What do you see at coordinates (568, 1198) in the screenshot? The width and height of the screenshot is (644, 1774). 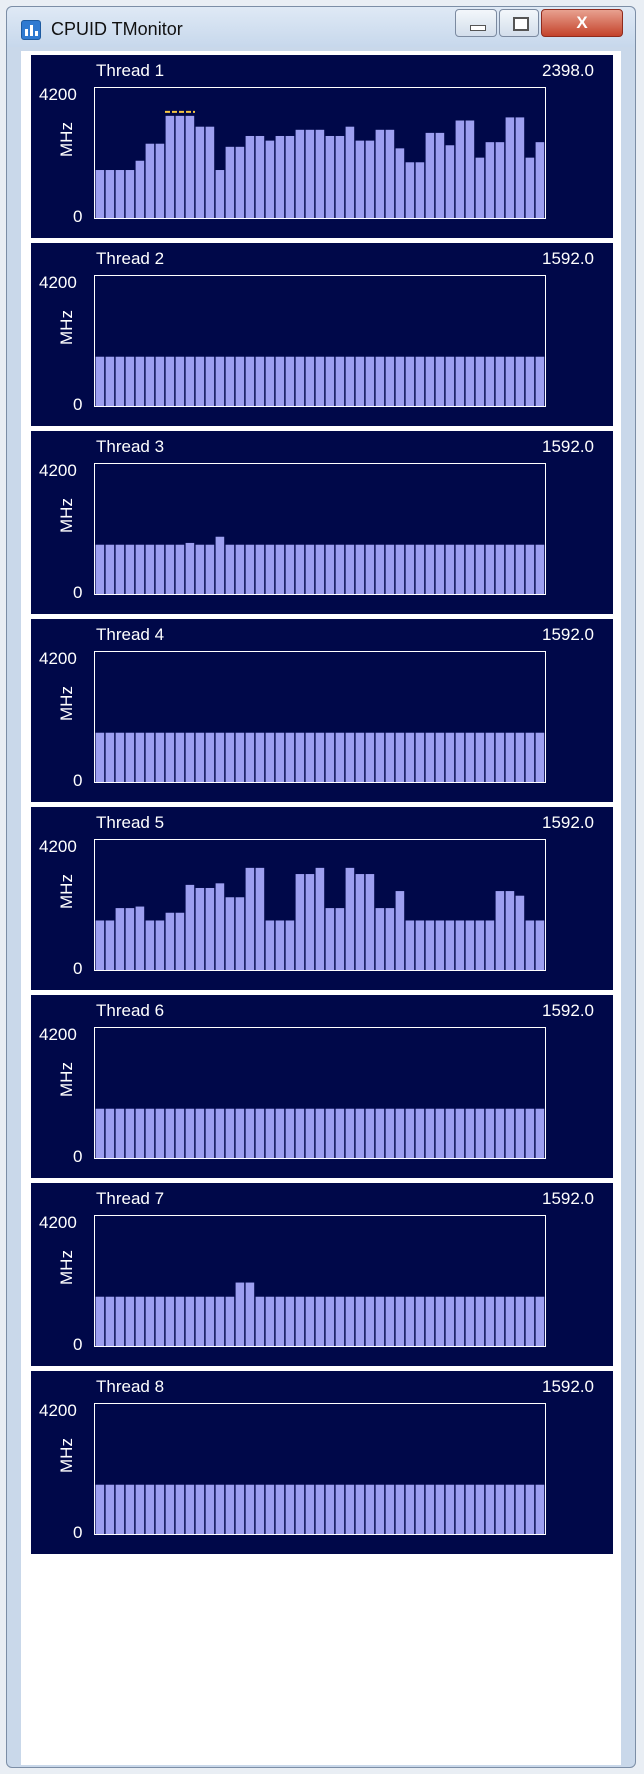 I see `thread-frequency-value: 1592.0` at bounding box center [568, 1198].